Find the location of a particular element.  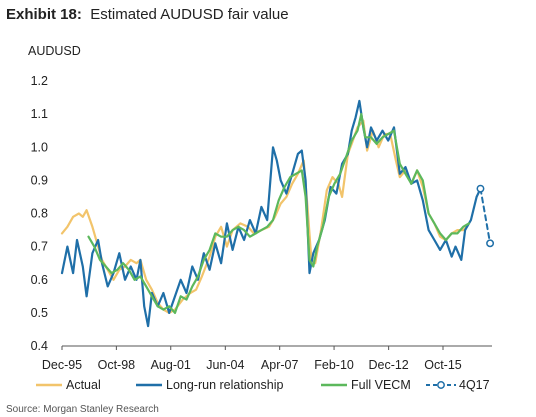

exhibit-title: Exhibit 18: Estimated AUDUSD fair value is located at coordinates (147, 14).